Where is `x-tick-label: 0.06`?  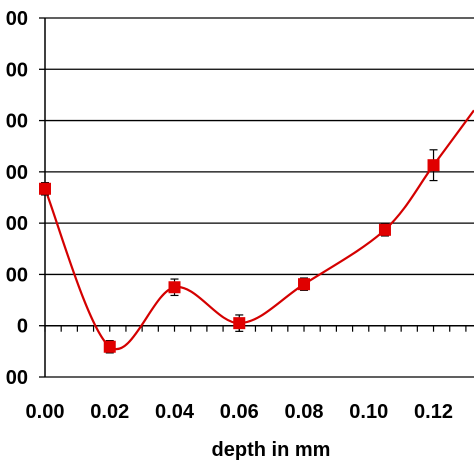
x-tick-label: 0.06 is located at coordinates (239, 412).